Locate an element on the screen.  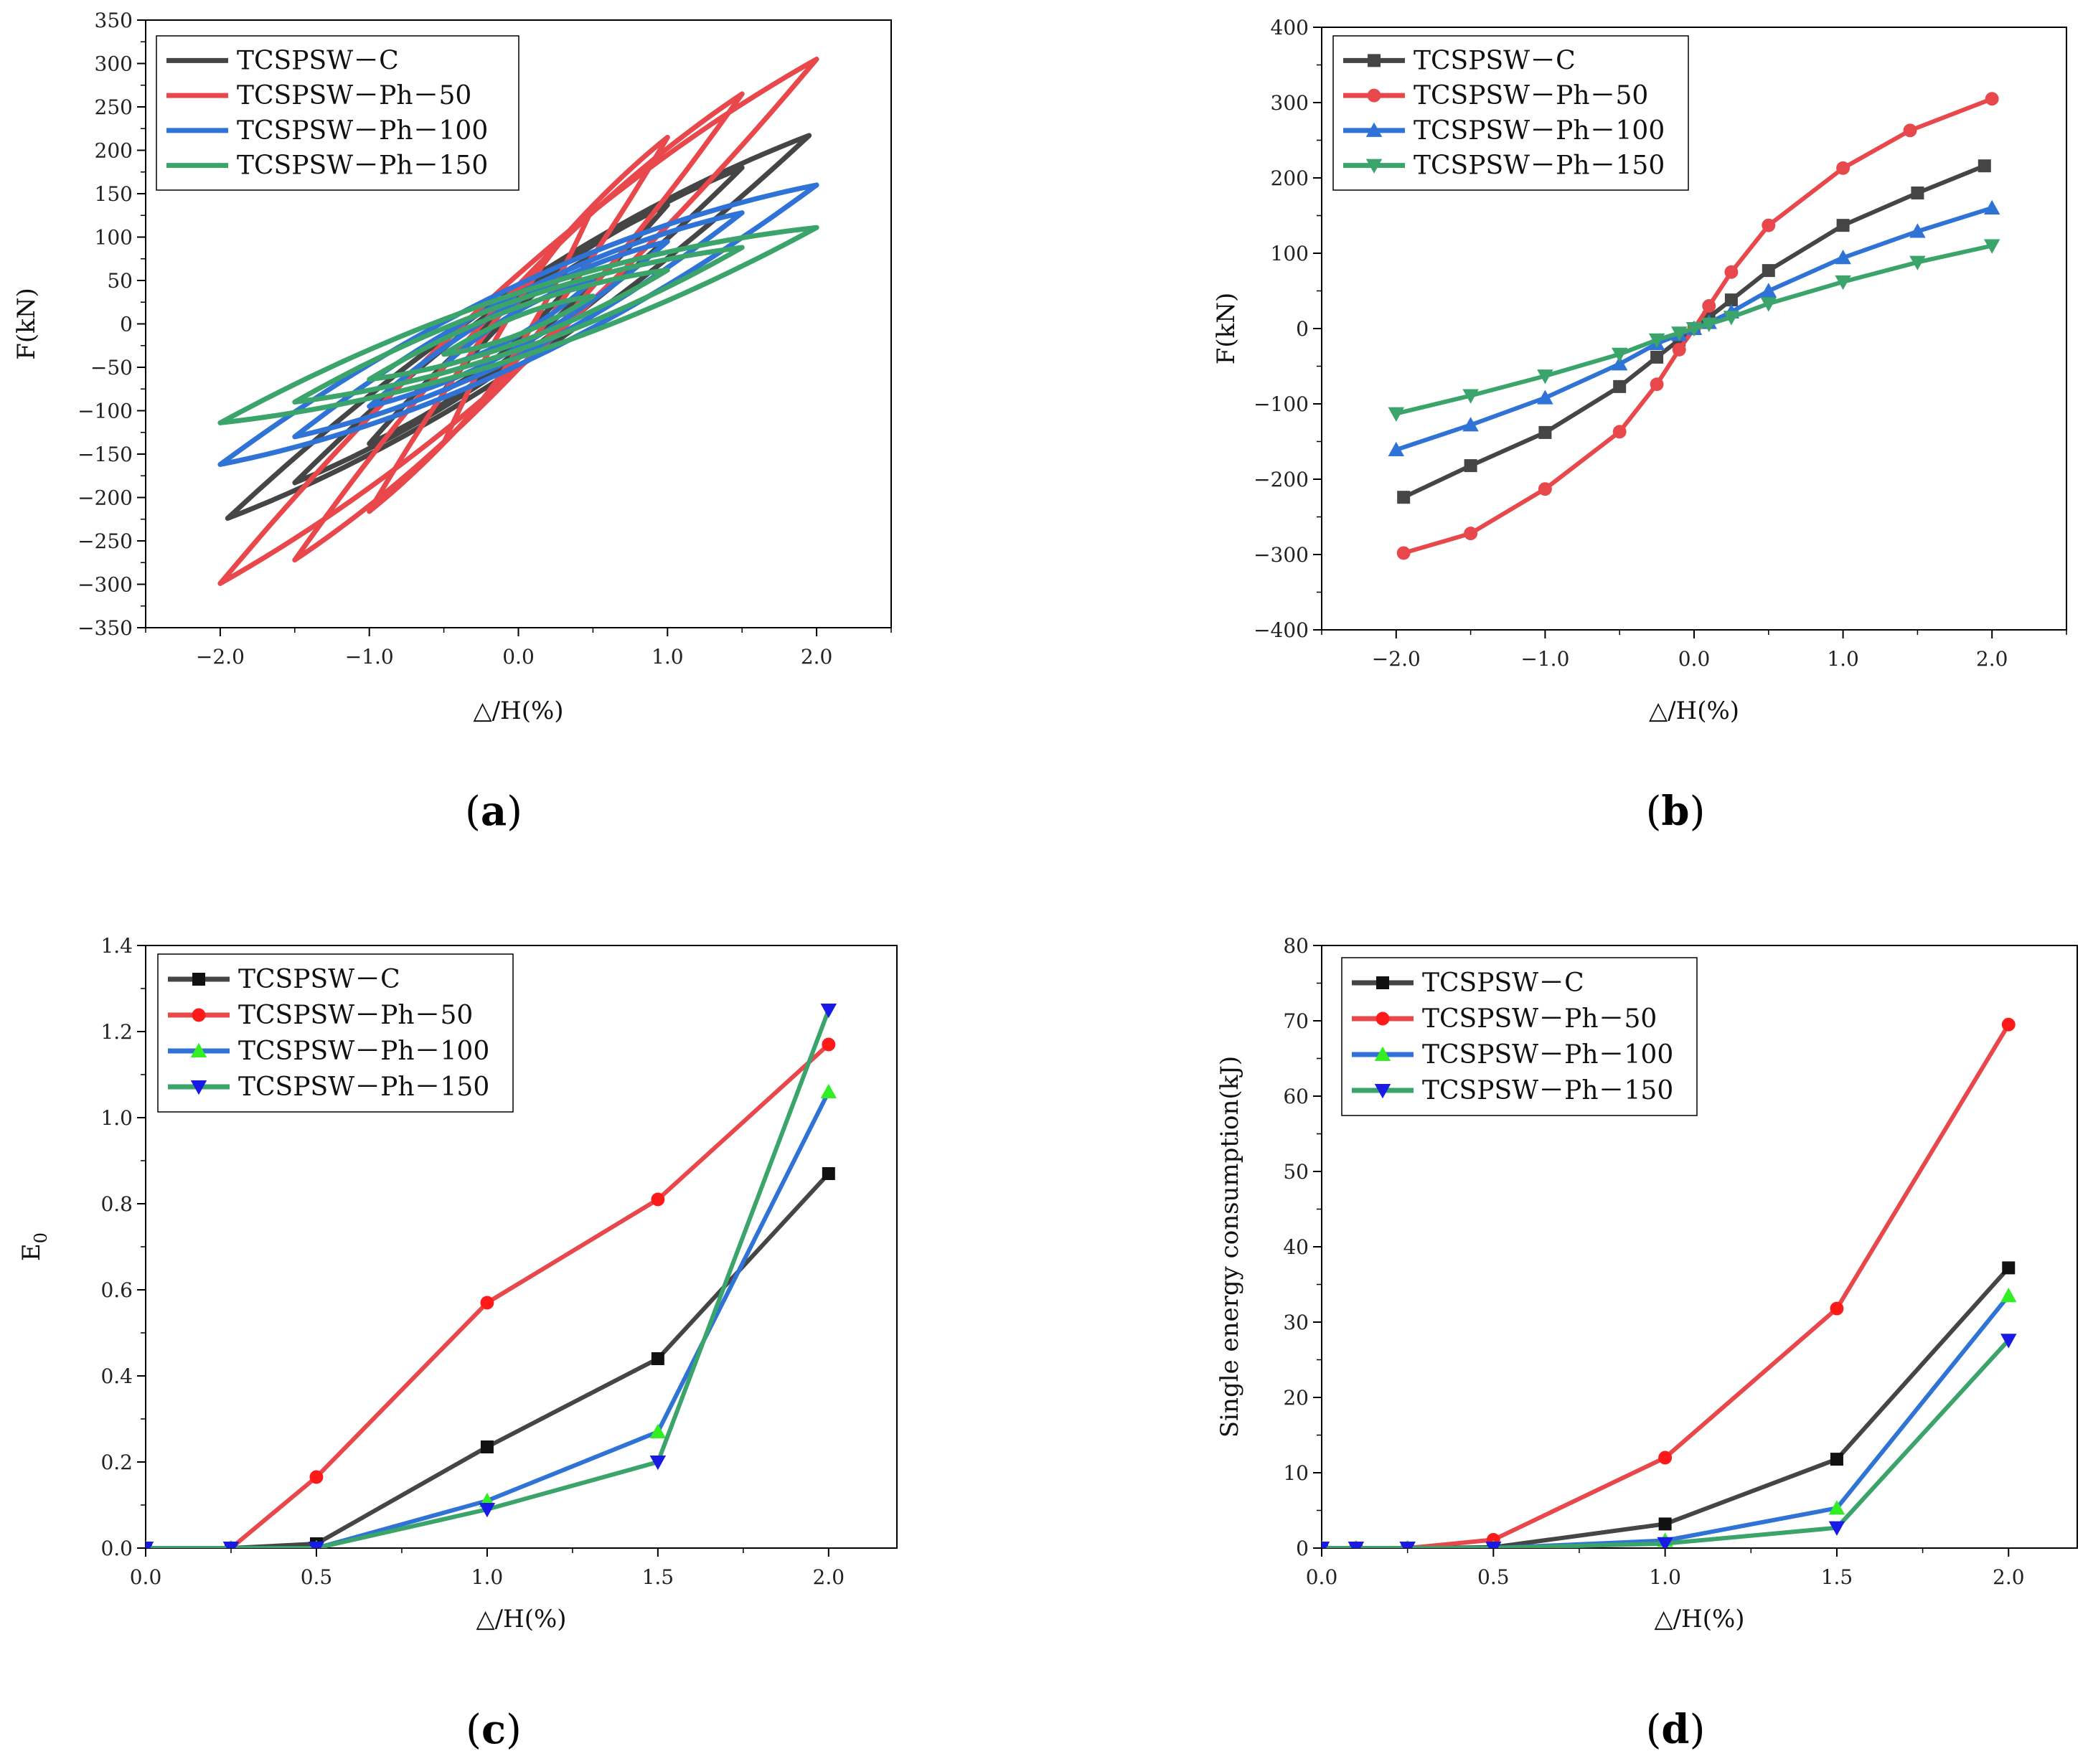
x-tick-label: −1.0 is located at coordinates (1545, 659).